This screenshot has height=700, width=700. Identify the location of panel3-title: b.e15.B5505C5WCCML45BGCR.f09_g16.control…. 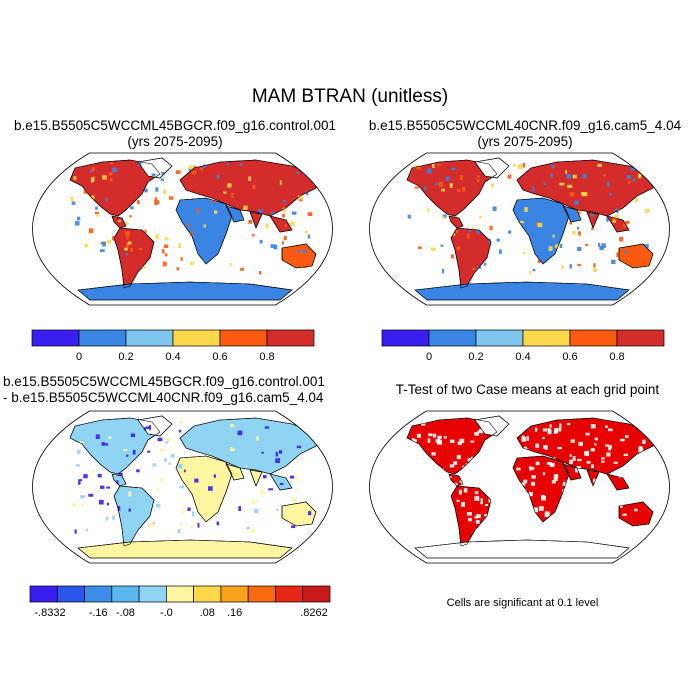
(164, 390).